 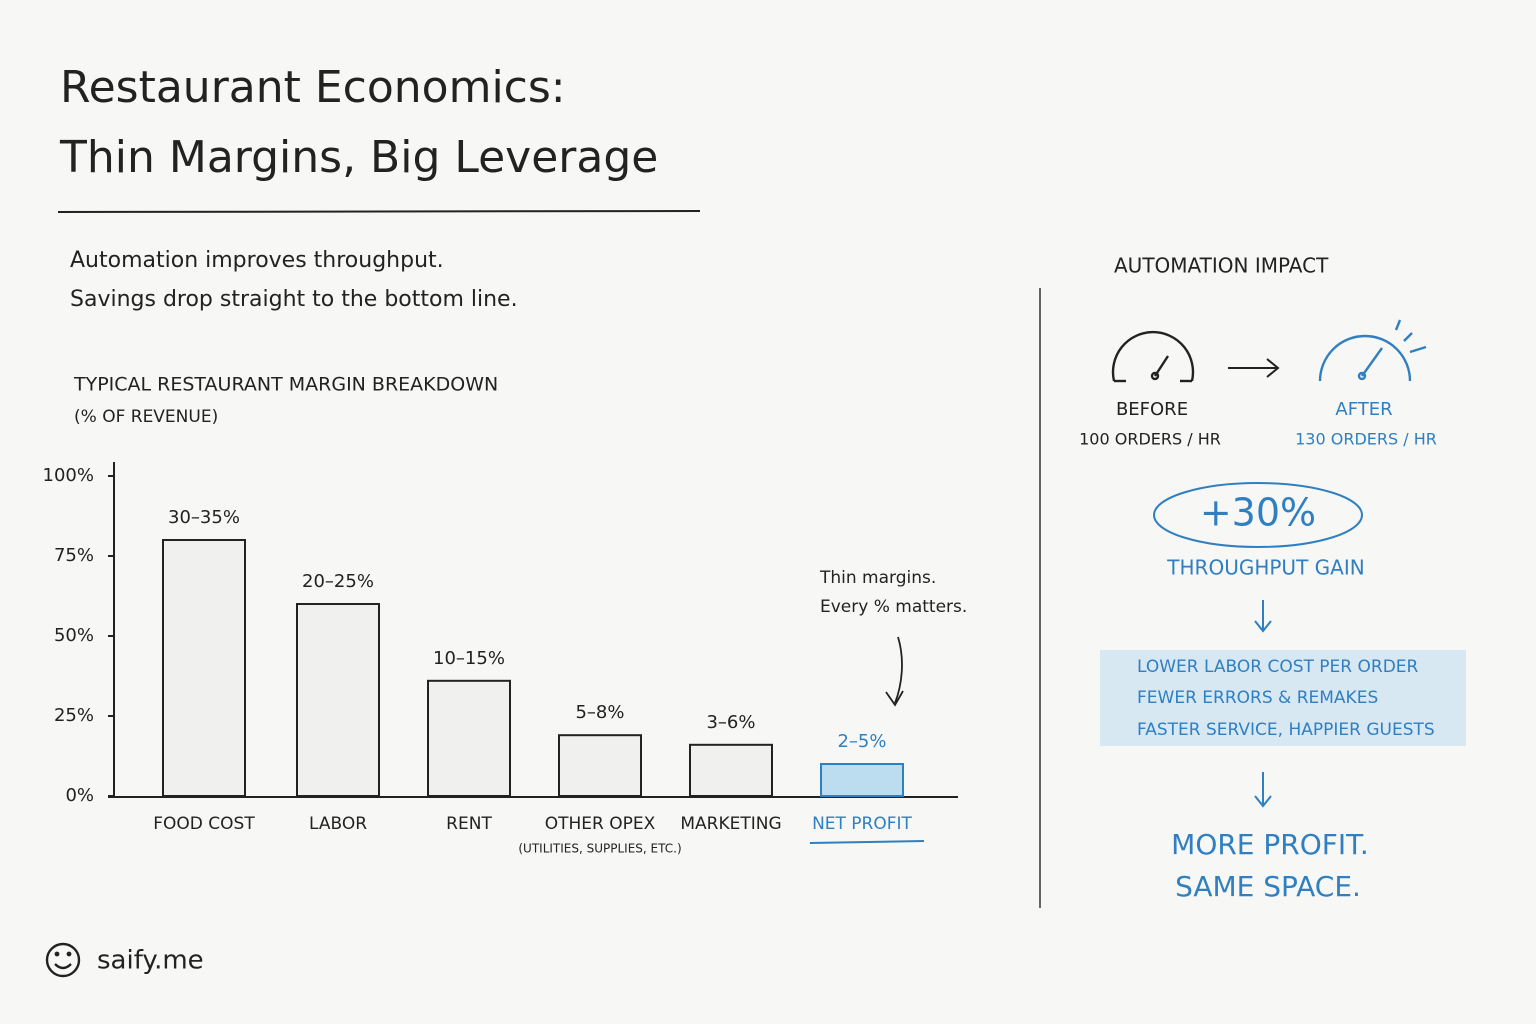 I want to click on after-rate: 130 ORDERS / HR, so click(x=1366, y=439).